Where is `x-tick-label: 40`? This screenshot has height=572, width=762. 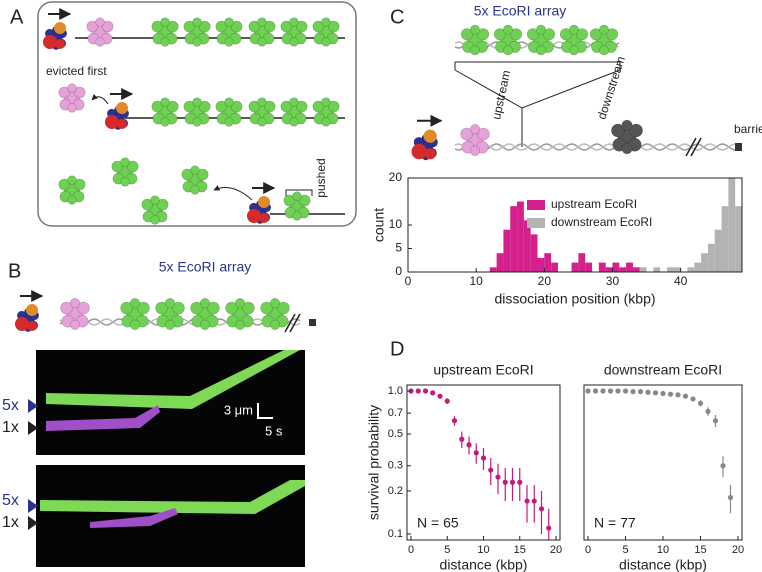 x-tick-label: 40 is located at coordinates (681, 281).